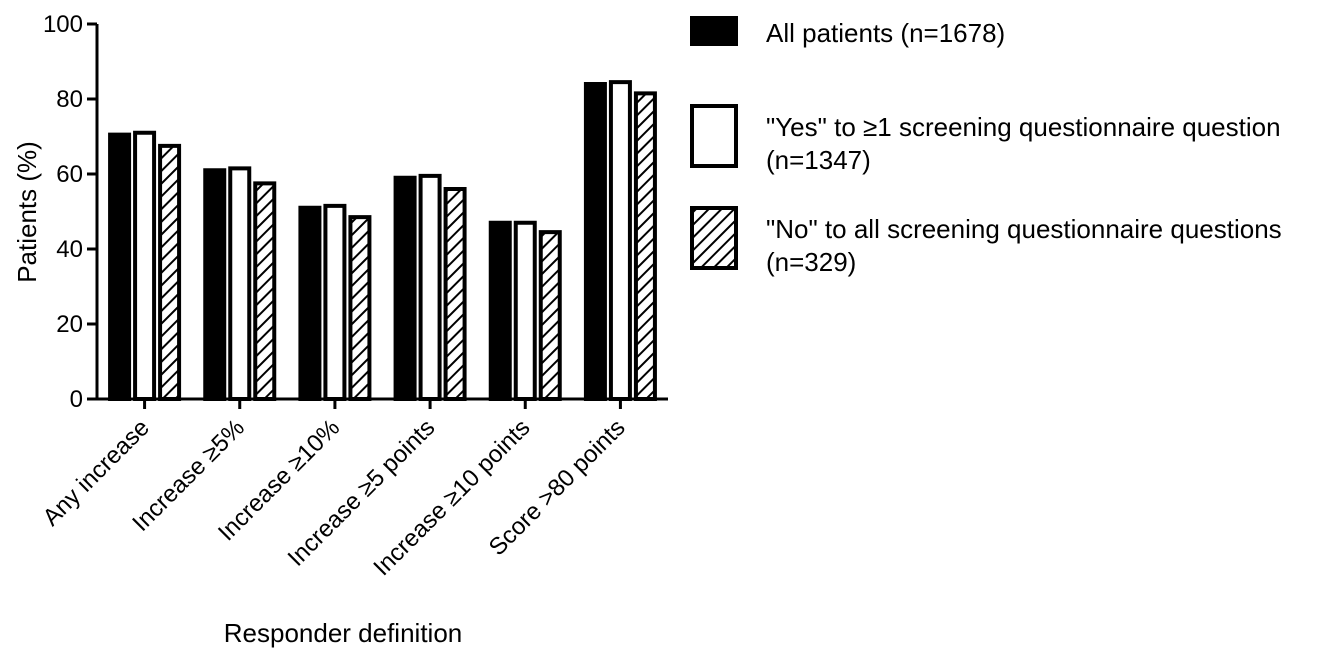  I want to click on y-axis-title: Patients (%), so click(27, 212).